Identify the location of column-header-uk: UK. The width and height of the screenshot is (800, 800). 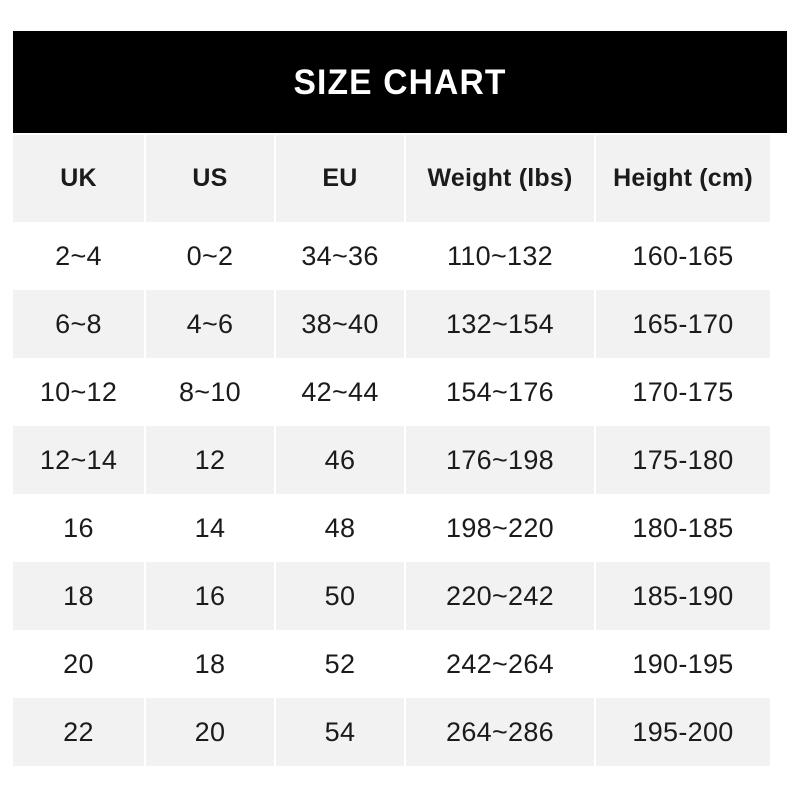
(79, 178).